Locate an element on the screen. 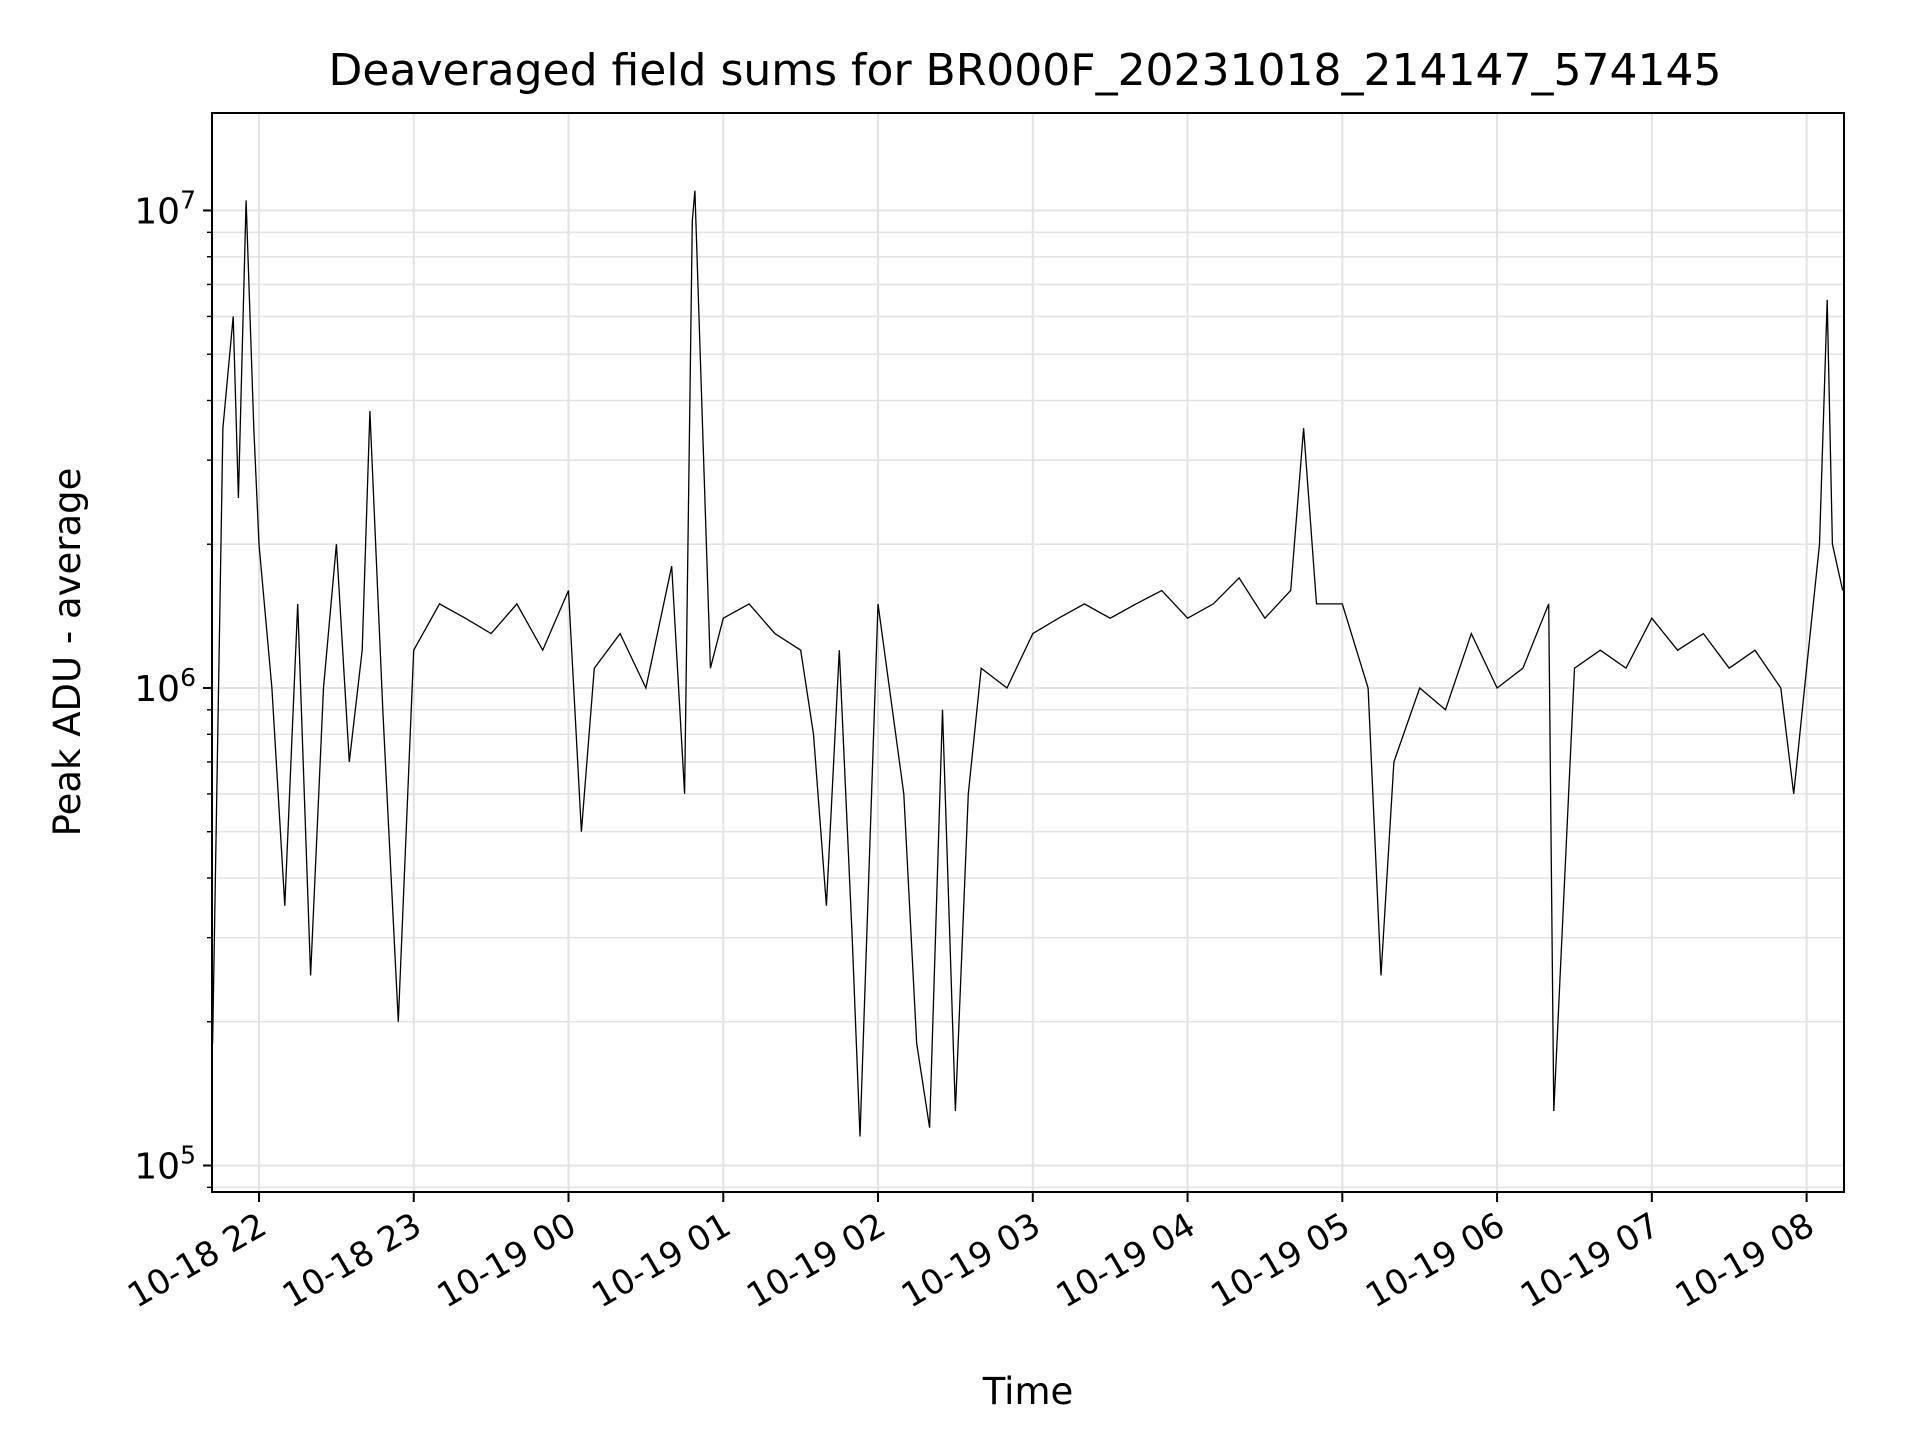 This screenshot has height=1440, width=1920. y-tick-label: 10⁵ is located at coordinates (165, 1163).